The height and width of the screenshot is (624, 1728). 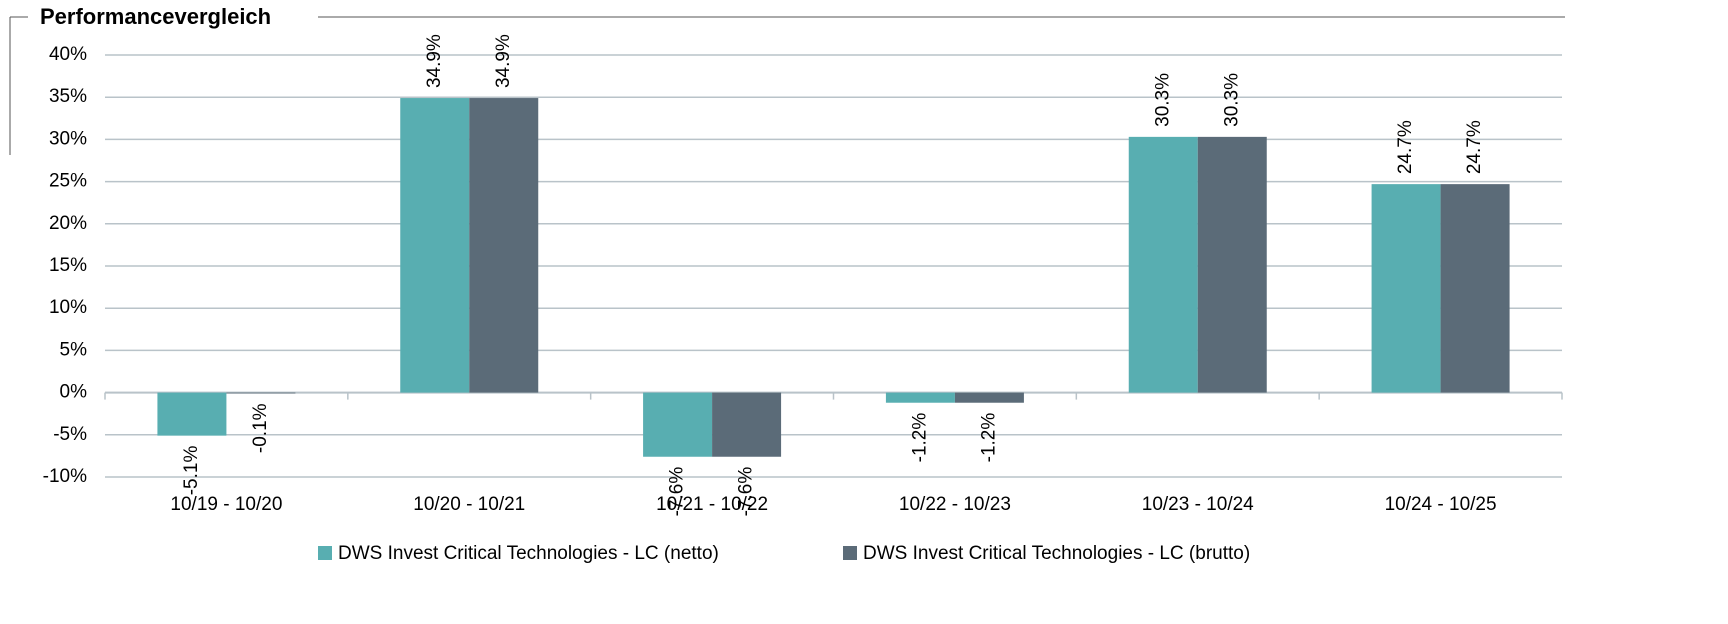 What do you see at coordinates (1441, 504) in the screenshot?
I see `x-tick-label: 10/24 - 10/25` at bounding box center [1441, 504].